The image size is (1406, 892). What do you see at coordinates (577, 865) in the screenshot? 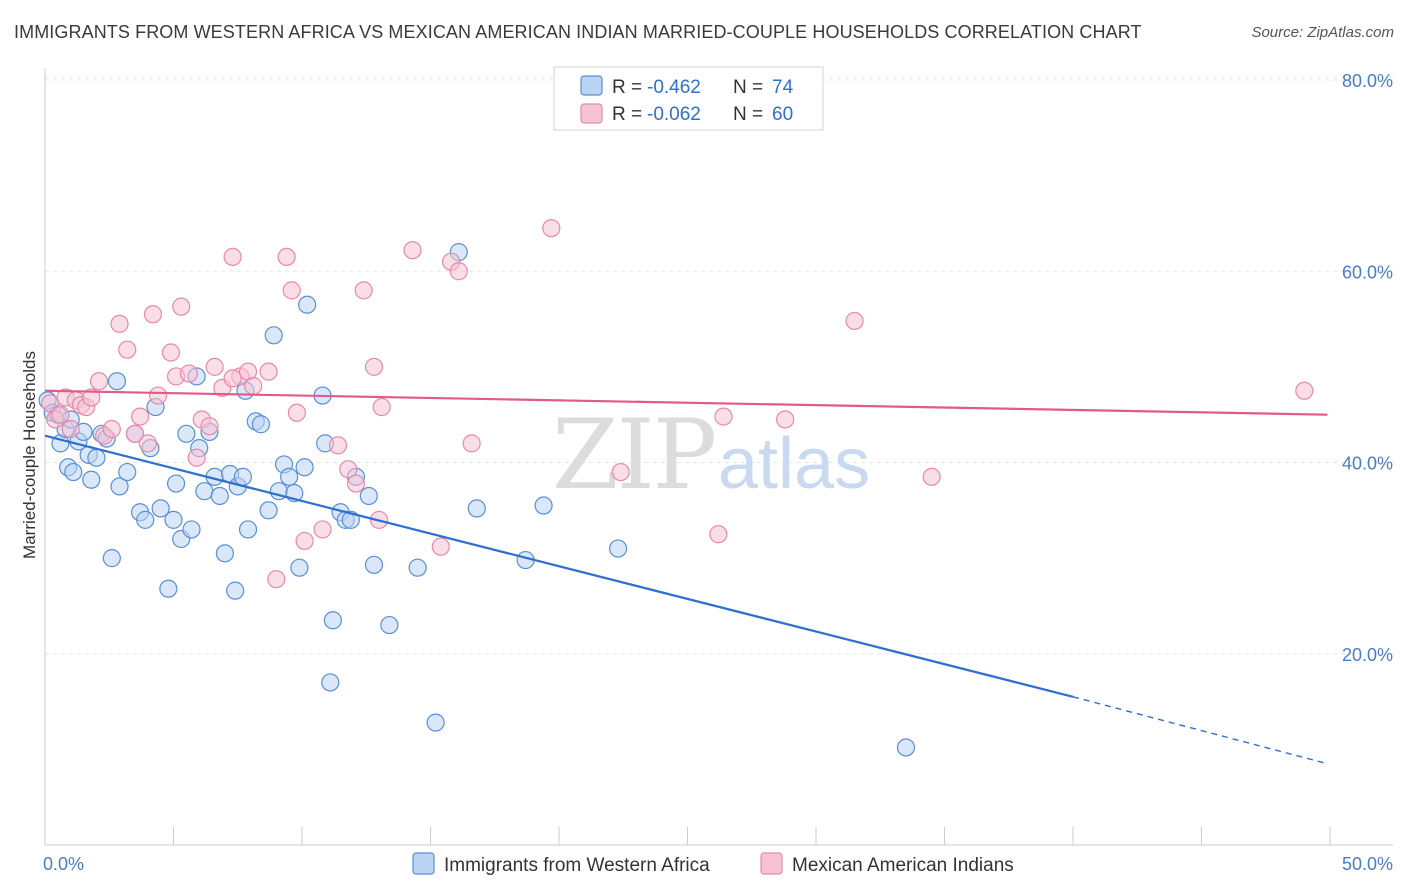
I see `bottom-legend-label-blue: Immigrants from Western Africa` at bounding box center [577, 865].